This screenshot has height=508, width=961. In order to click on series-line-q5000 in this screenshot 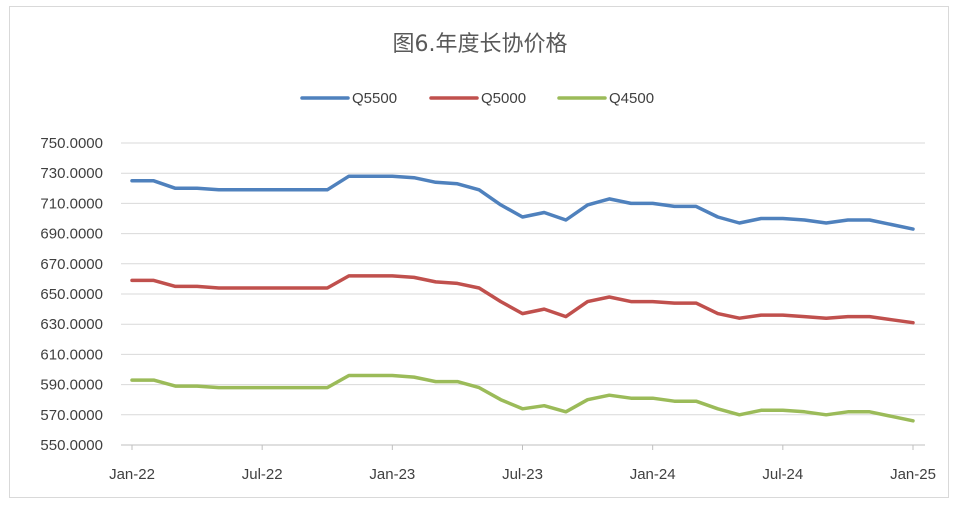, I will do `click(522, 299)`.